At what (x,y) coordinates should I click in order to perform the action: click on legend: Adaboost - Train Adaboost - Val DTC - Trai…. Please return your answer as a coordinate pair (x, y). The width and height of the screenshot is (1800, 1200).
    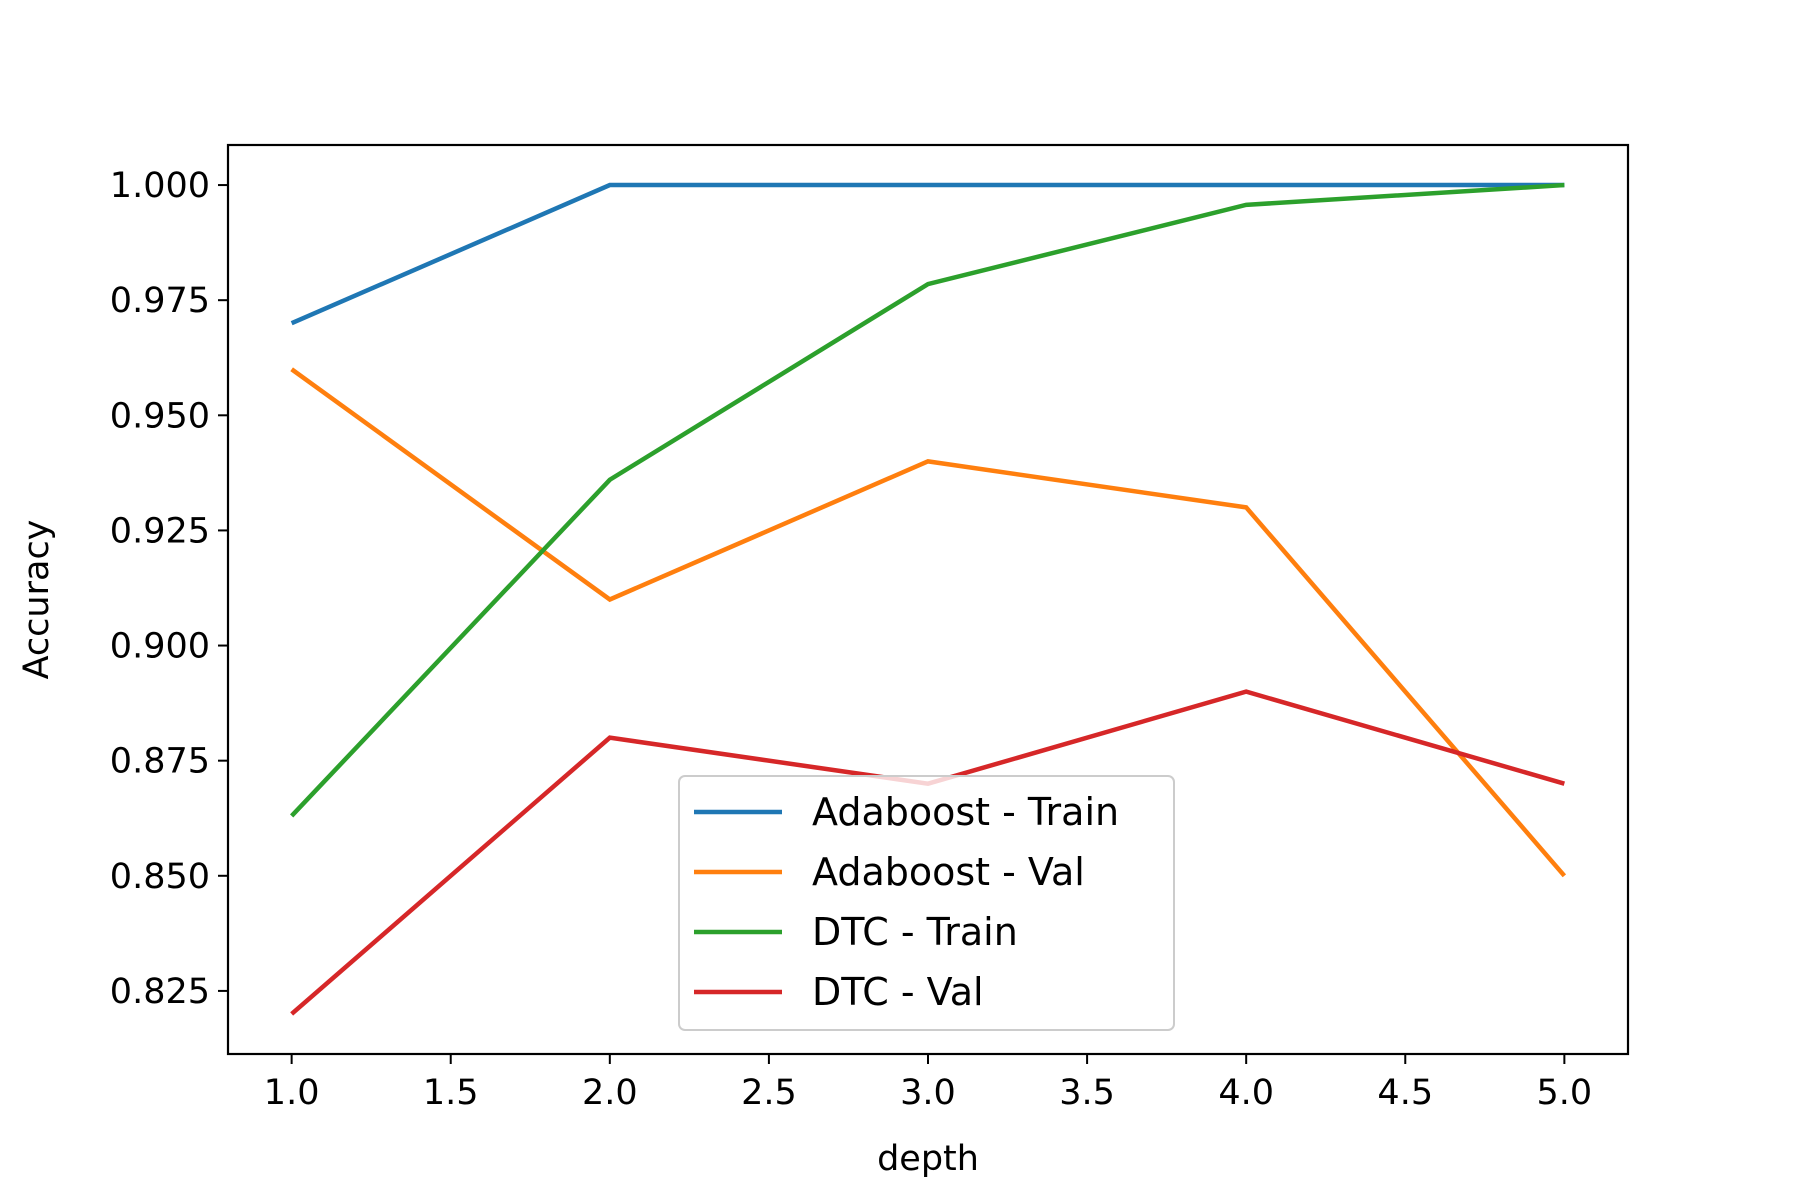
    Looking at the image, I should click on (926, 903).